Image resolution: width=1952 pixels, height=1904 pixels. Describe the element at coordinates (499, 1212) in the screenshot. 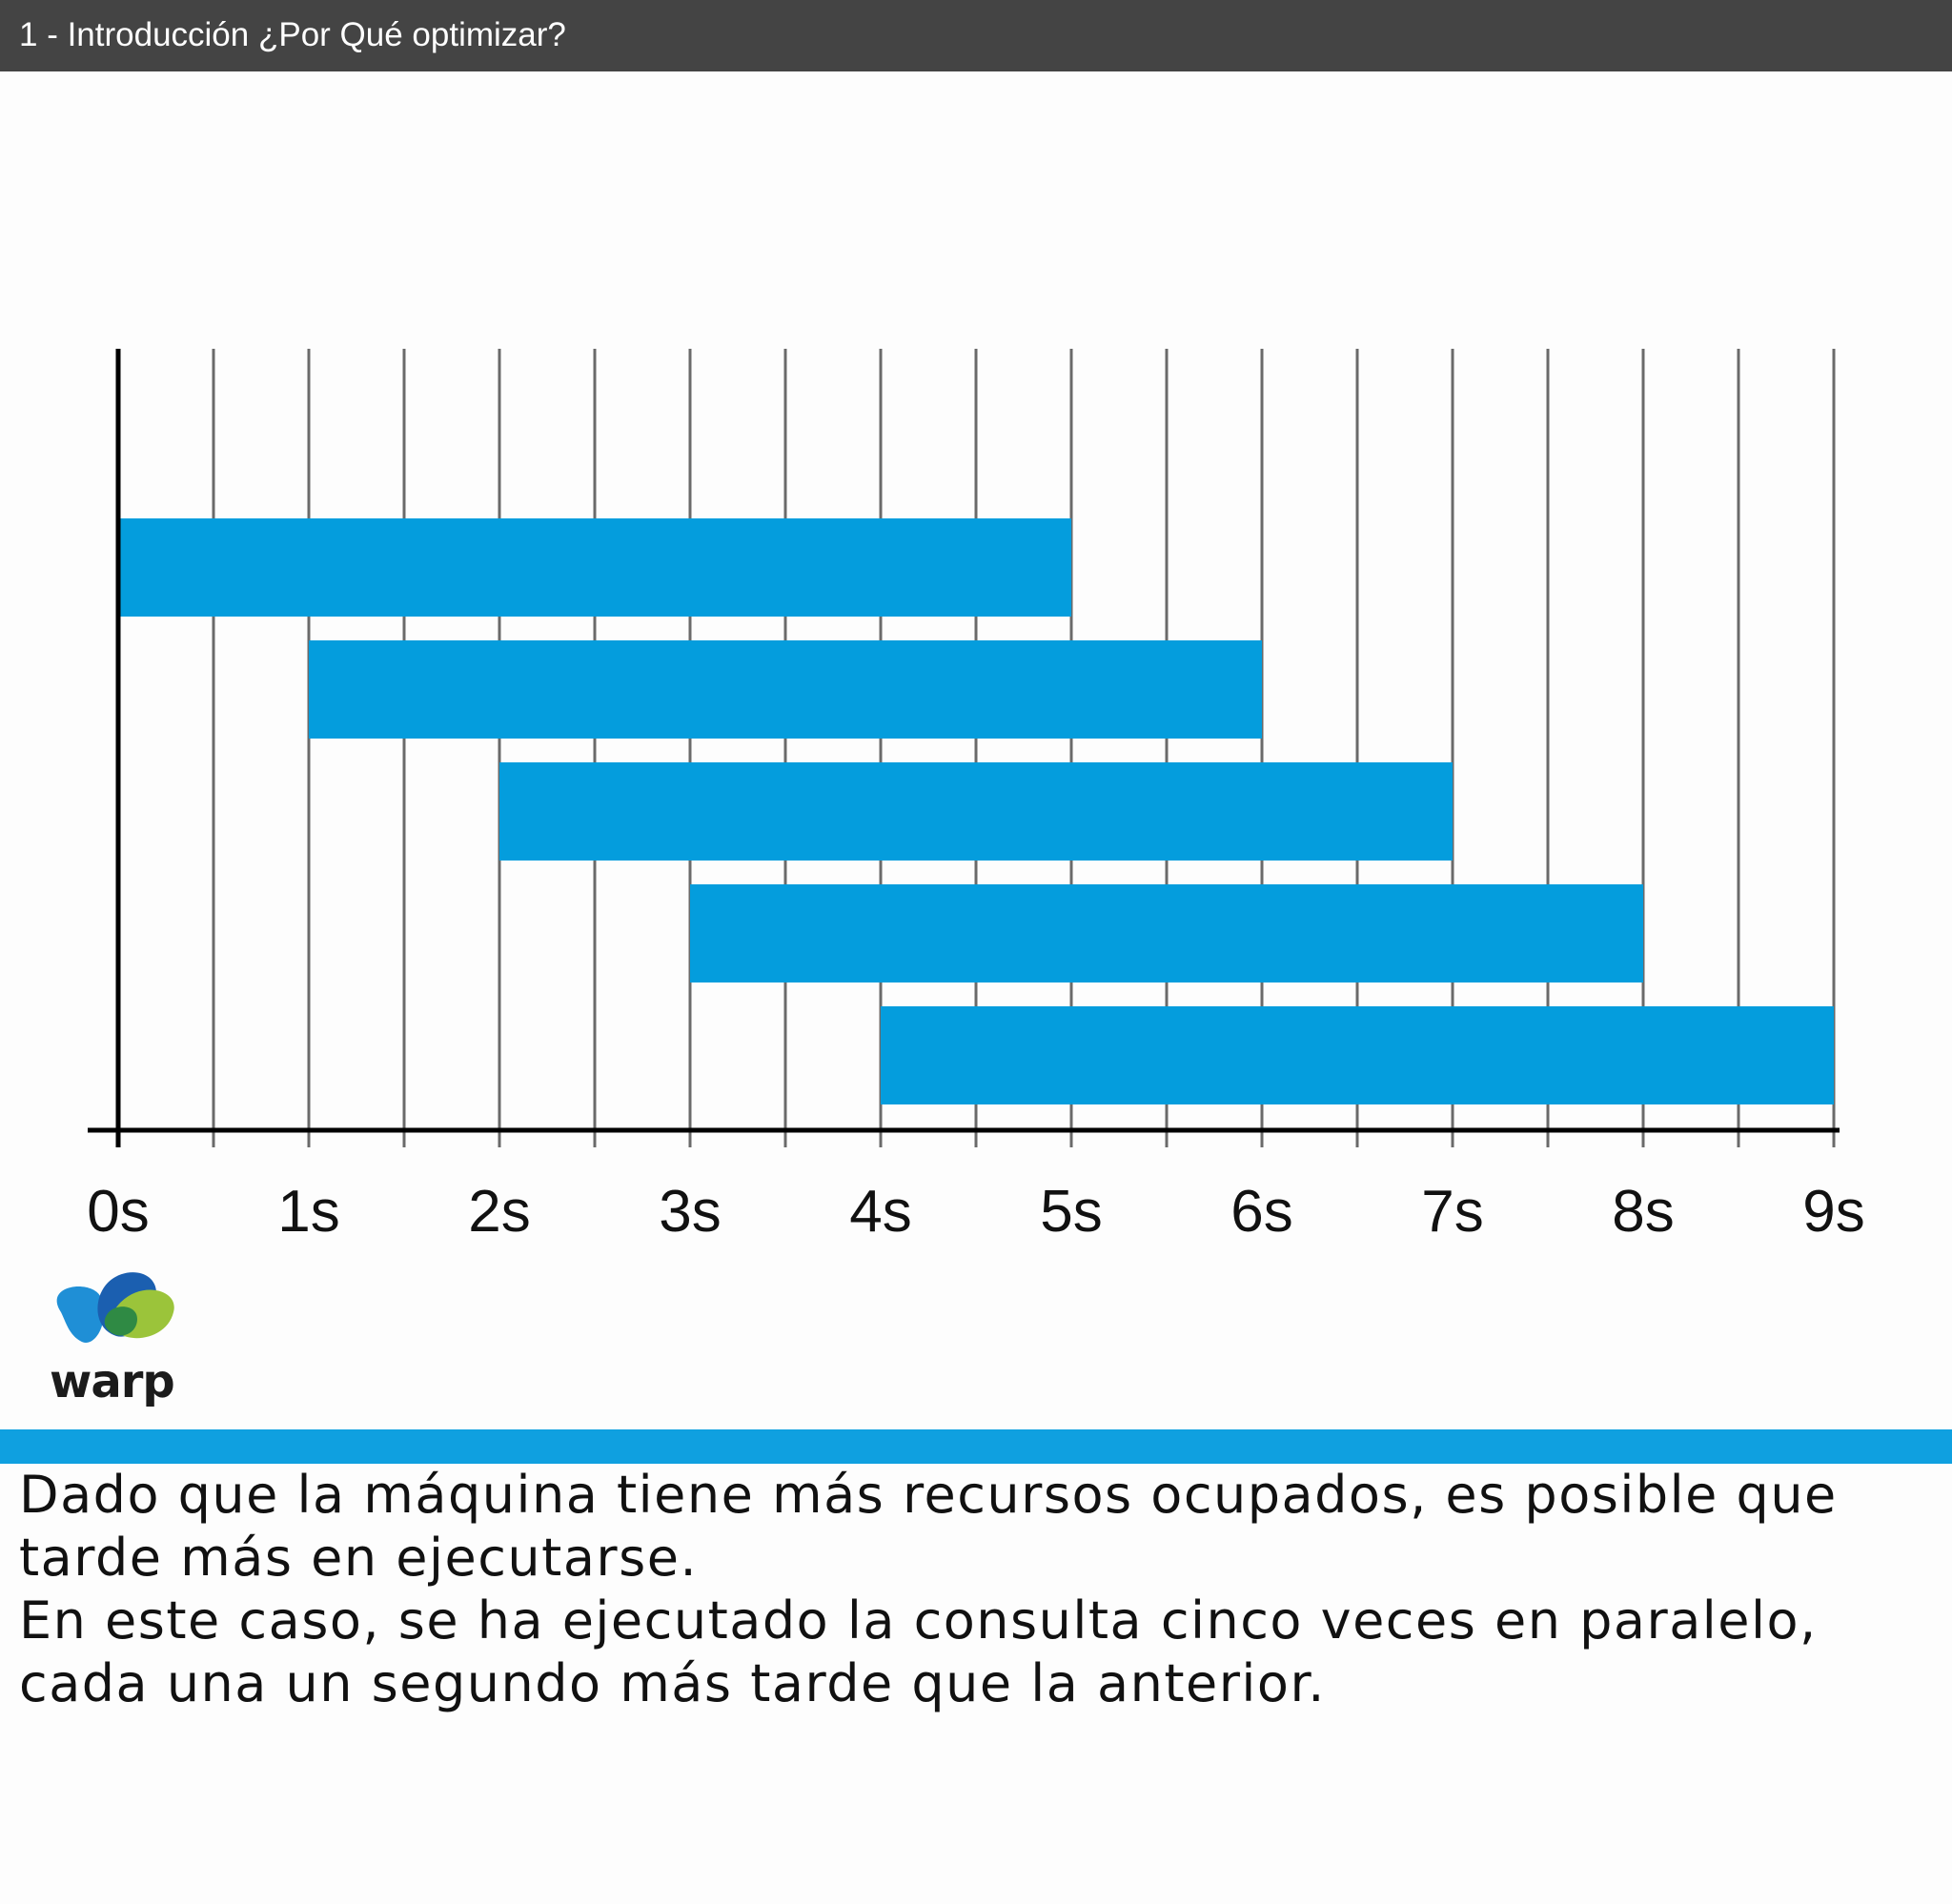

I see `x-tick-label: 2s` at that location.